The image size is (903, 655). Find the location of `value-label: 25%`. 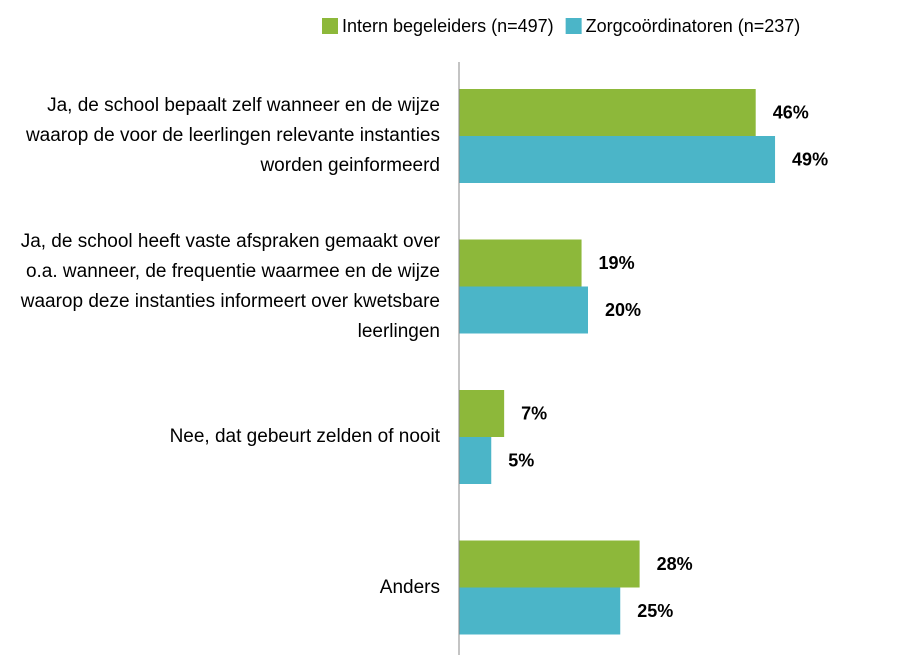

value-label: 25% is located at coordinates (655, 611).